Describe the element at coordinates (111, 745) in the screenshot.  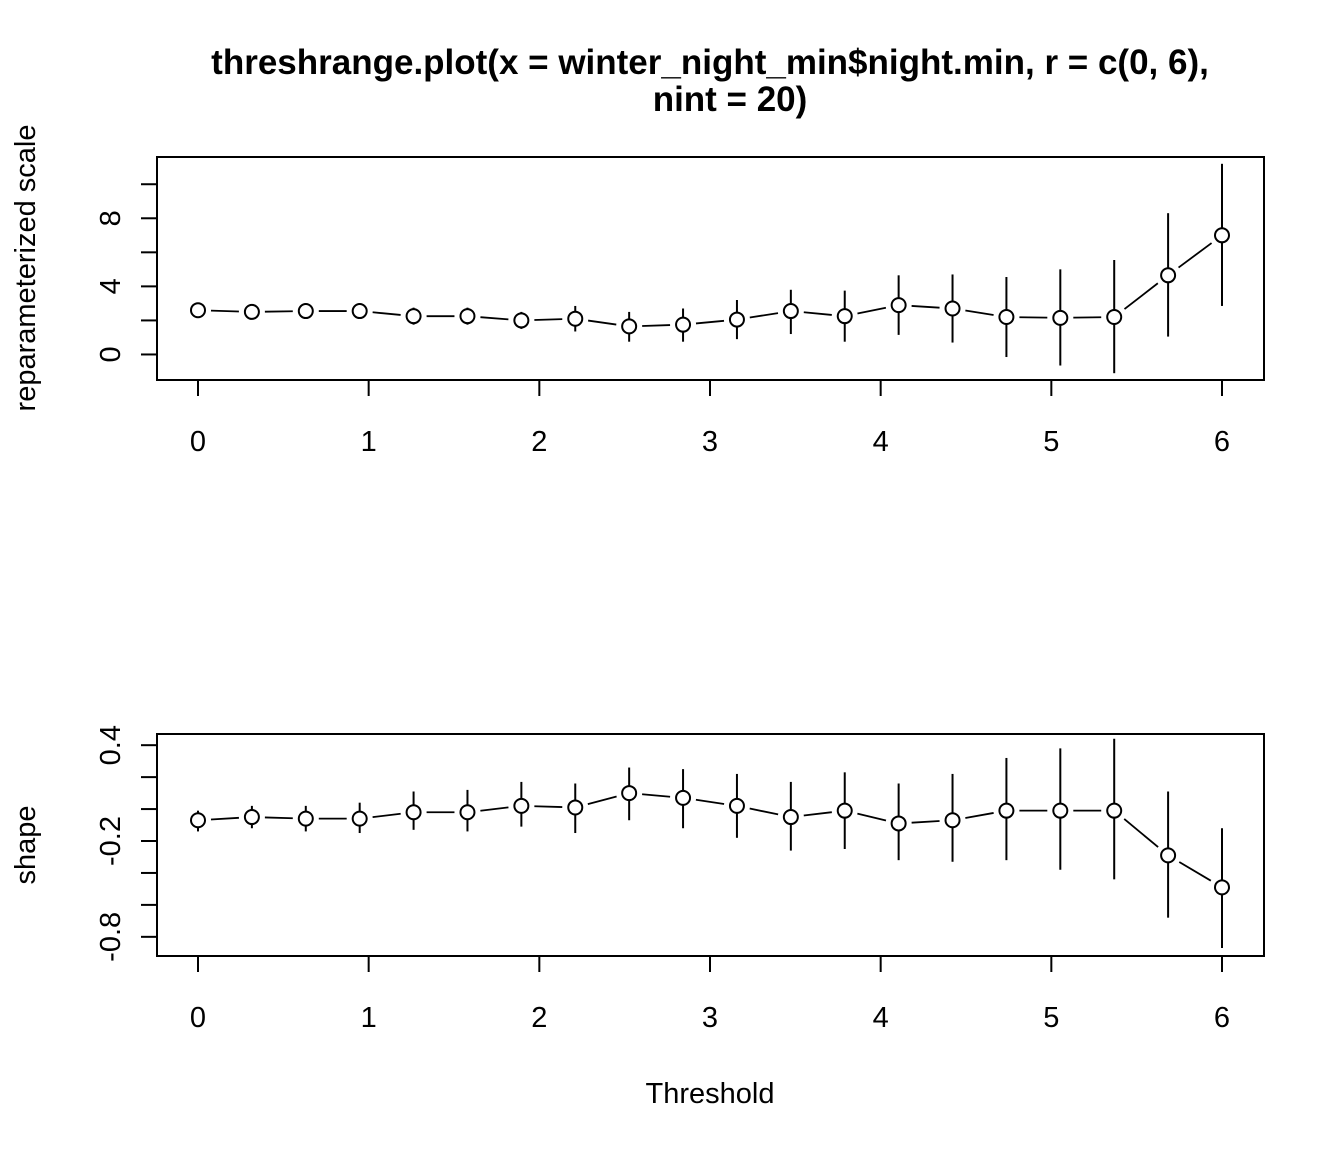
I see `y-tick-label: 0.4` at that location.